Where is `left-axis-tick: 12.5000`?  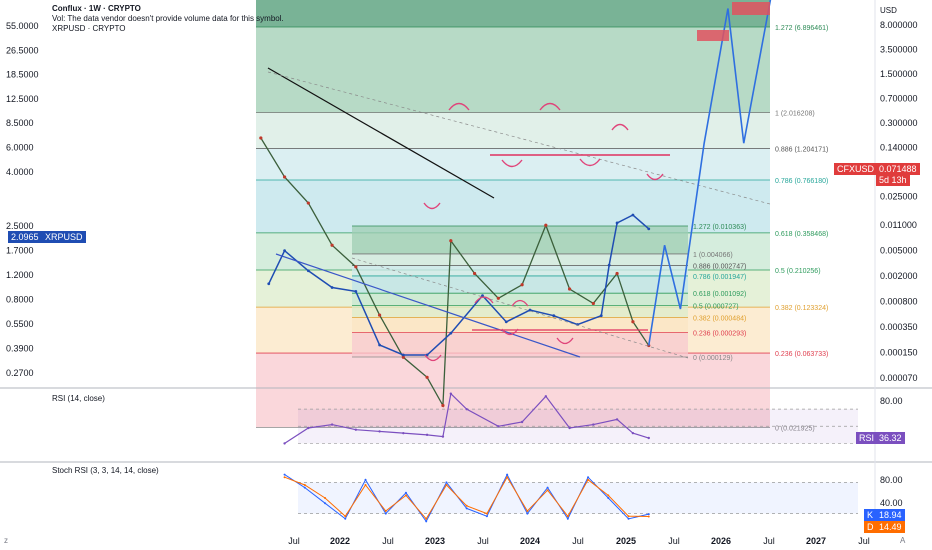
left-axis-tick: 12.5000 is located at coordinates (22, 99).